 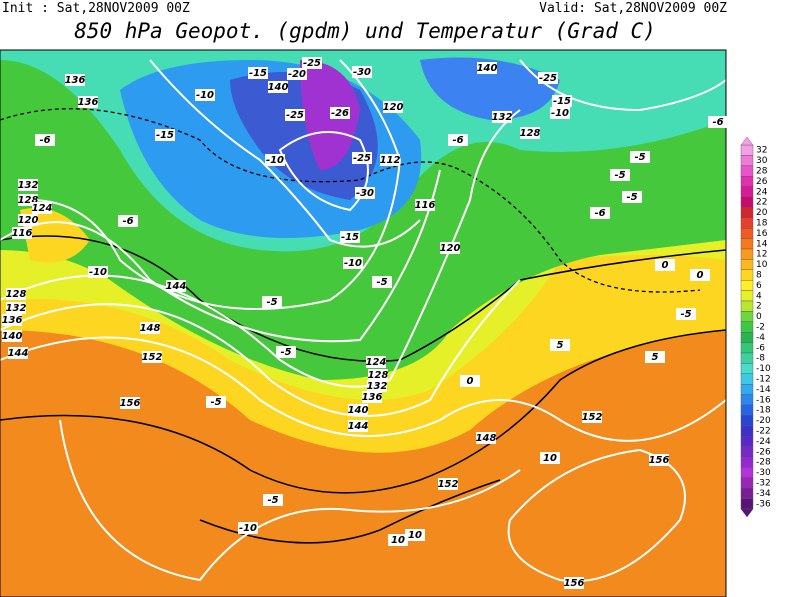 What do you see at coordinates (763, 494) in the screenshot?
I see `legend-label: -34` at bounding box center [763, 494].